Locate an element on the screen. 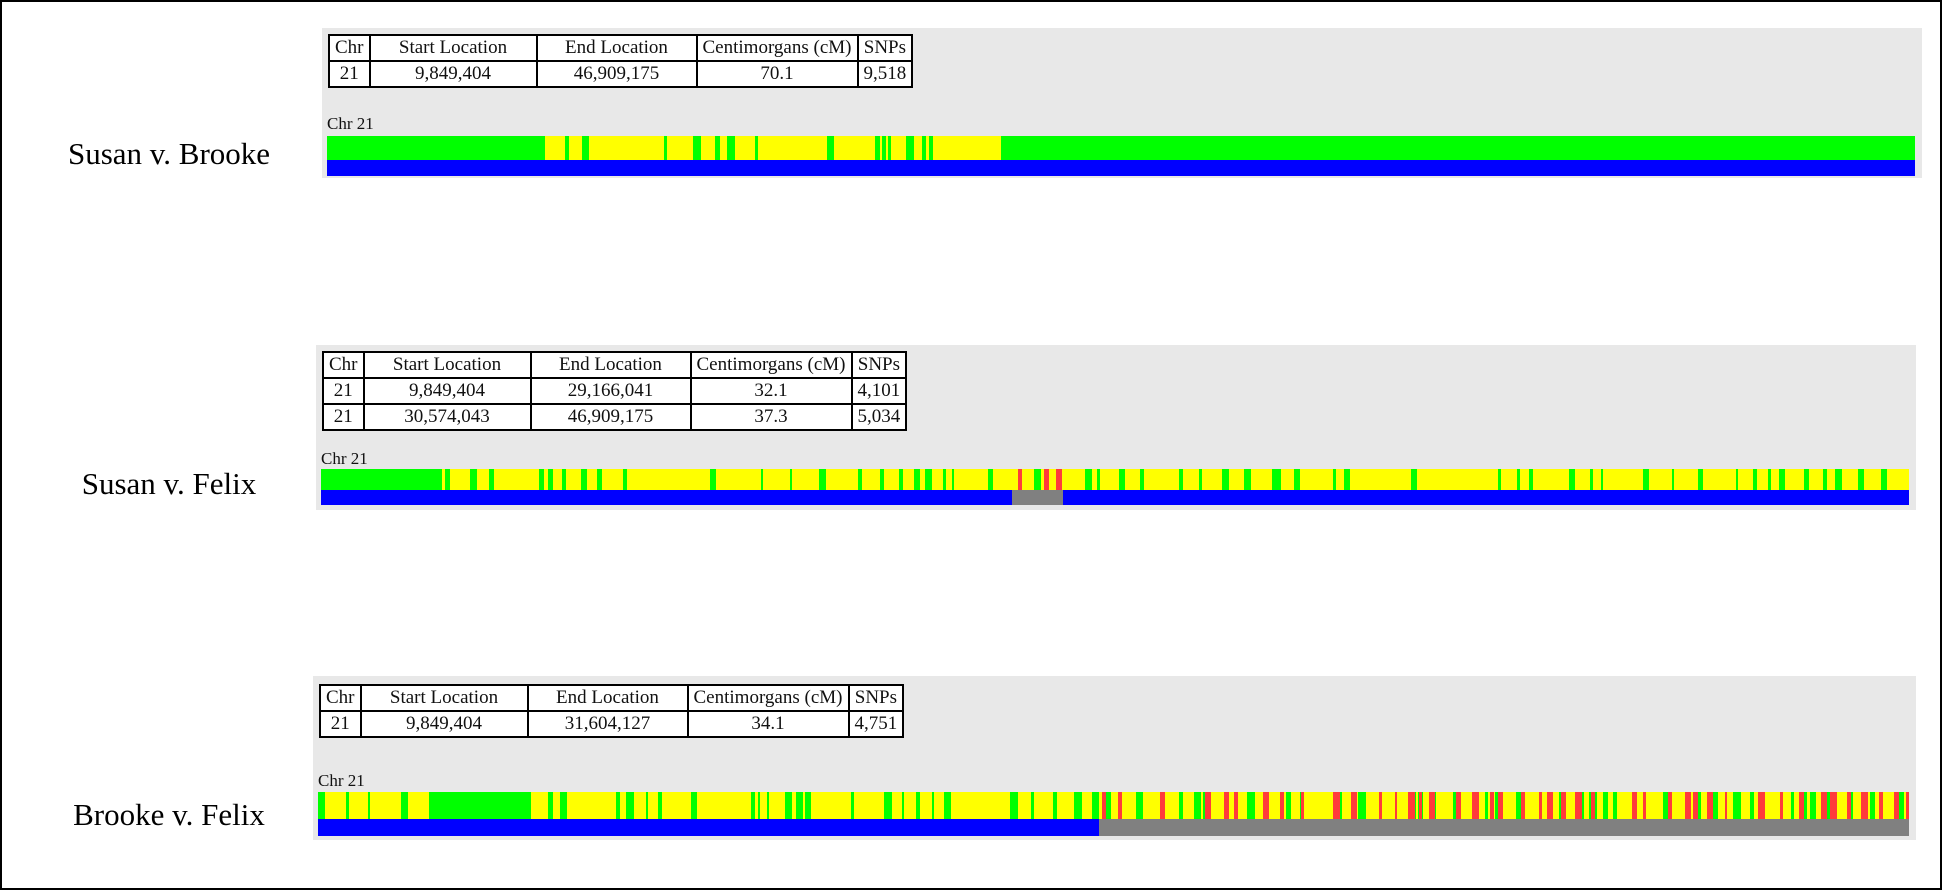  cell-end: 29,166,041 is located at coordinates (610, 391).